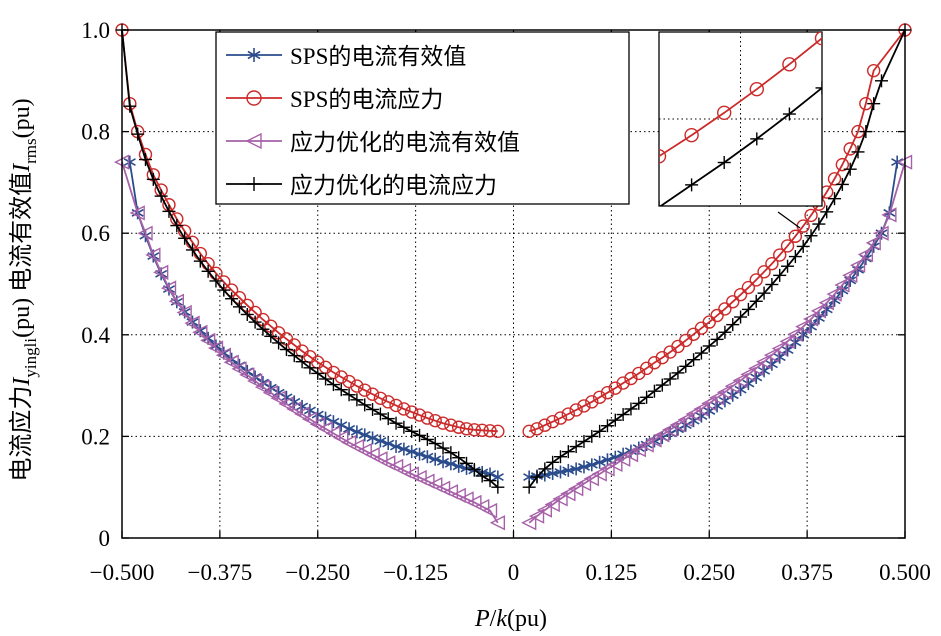 Image resolution: width=941 pixels, height=636 pixels. Describe the element at coordinates (422, 118) in the screenshot. I see `legend-box` at that location.